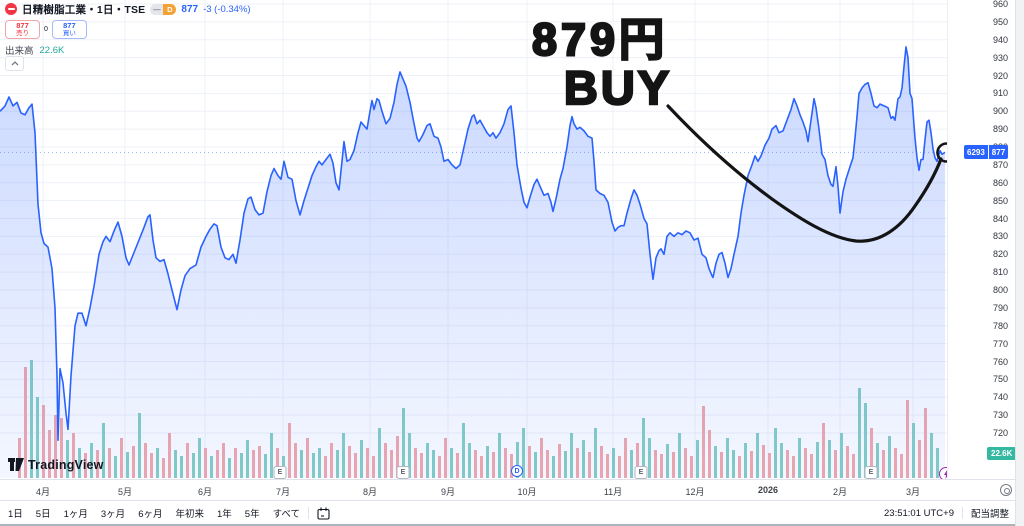  Describe the element at coordinates (1000, 307) in the screenshot. I see `price-axis-label: 790` at that location.